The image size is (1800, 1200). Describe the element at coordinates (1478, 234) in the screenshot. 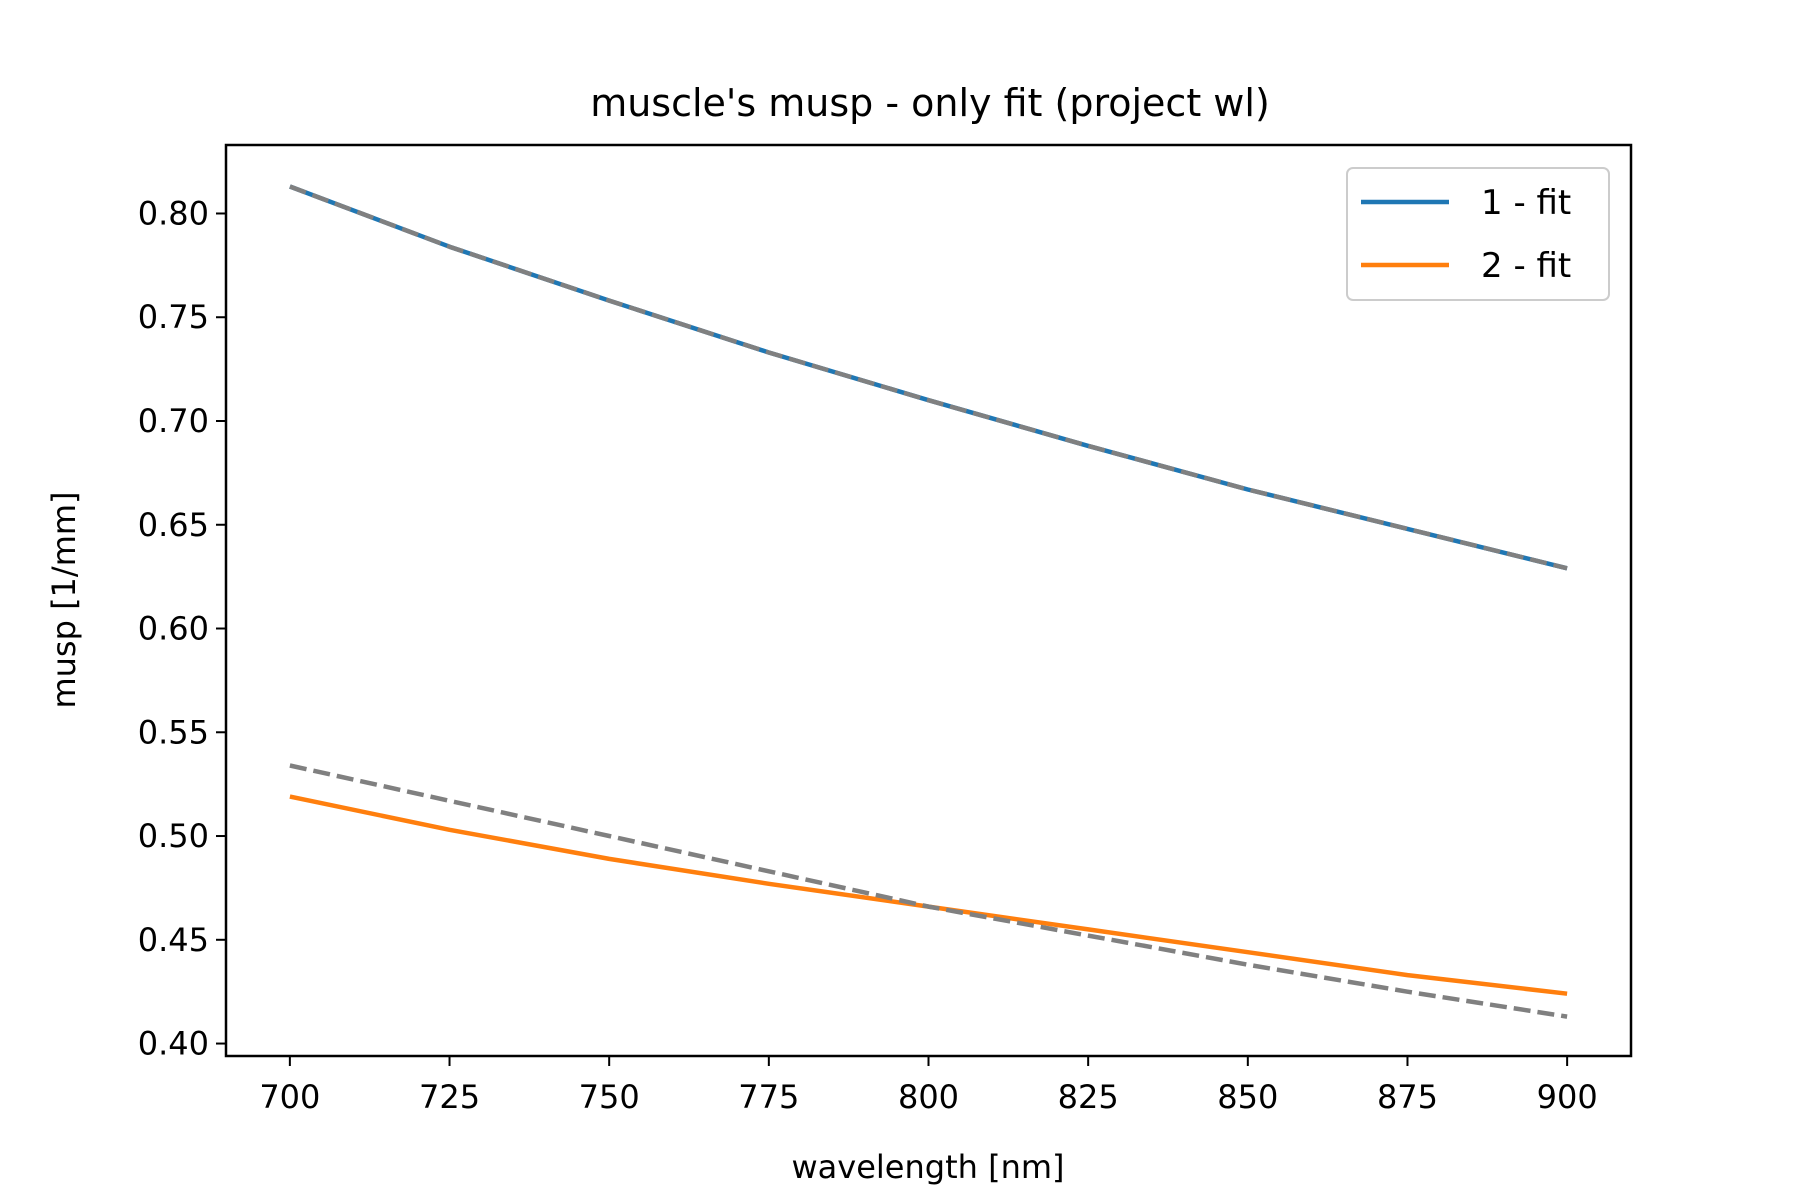

I see `legend: 1 - fit 2 - fit` at that location.